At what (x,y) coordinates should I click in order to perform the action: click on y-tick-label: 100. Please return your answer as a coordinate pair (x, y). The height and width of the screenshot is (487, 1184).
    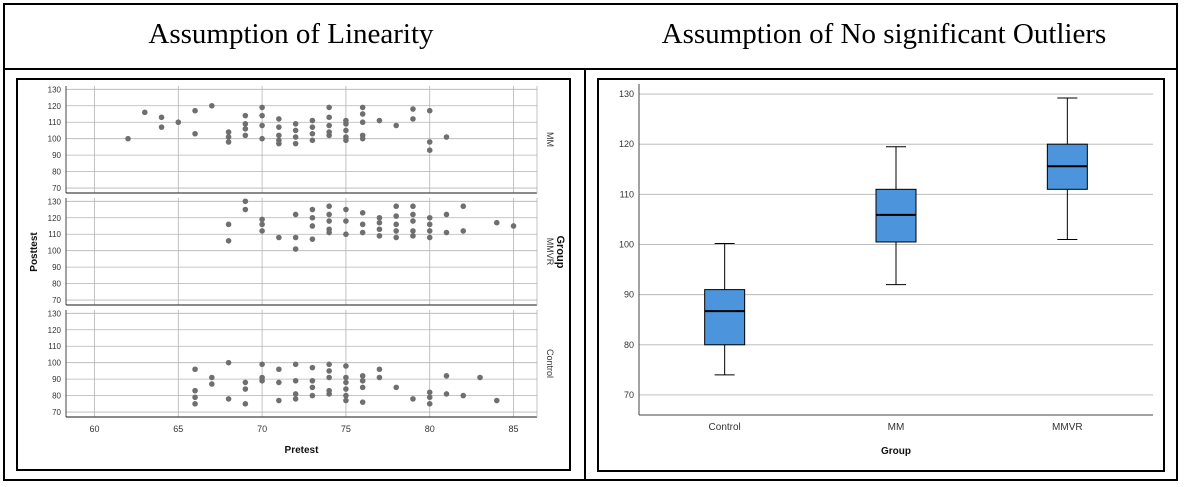
    Looking at the image, I should click on (55, 363).